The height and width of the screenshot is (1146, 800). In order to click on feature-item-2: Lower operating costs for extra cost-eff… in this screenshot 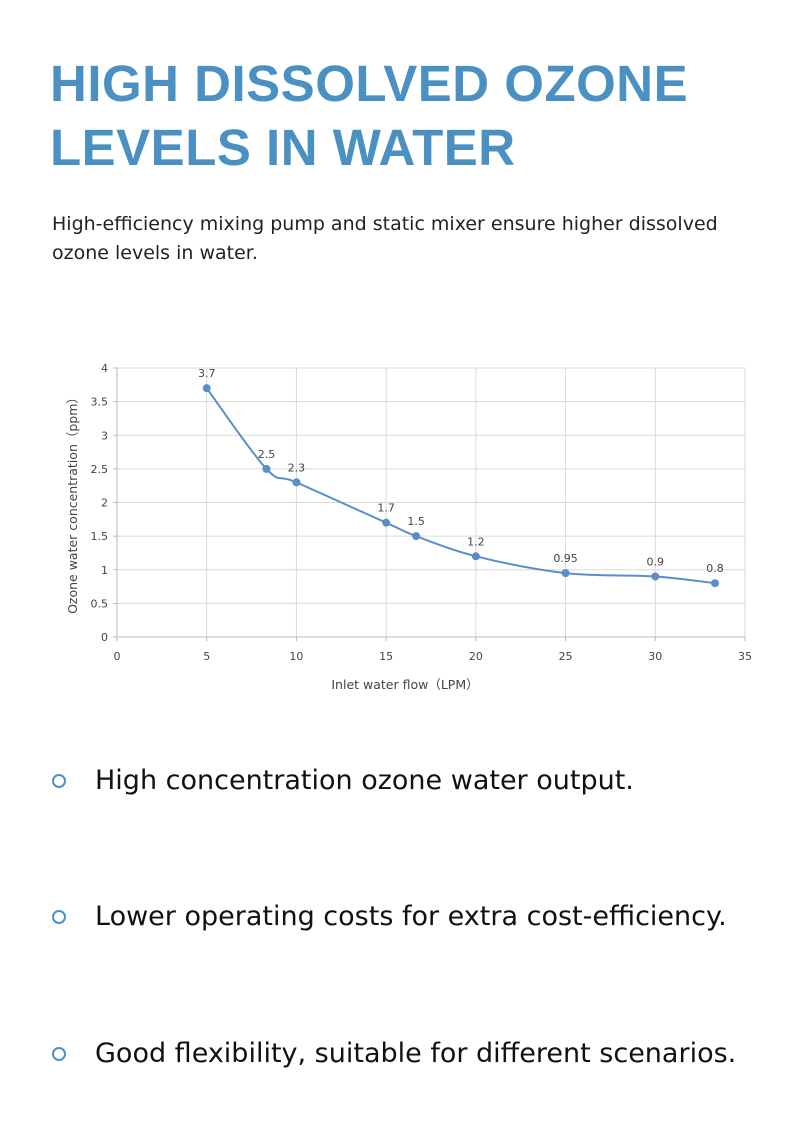, I will do `click(389, 916)`.